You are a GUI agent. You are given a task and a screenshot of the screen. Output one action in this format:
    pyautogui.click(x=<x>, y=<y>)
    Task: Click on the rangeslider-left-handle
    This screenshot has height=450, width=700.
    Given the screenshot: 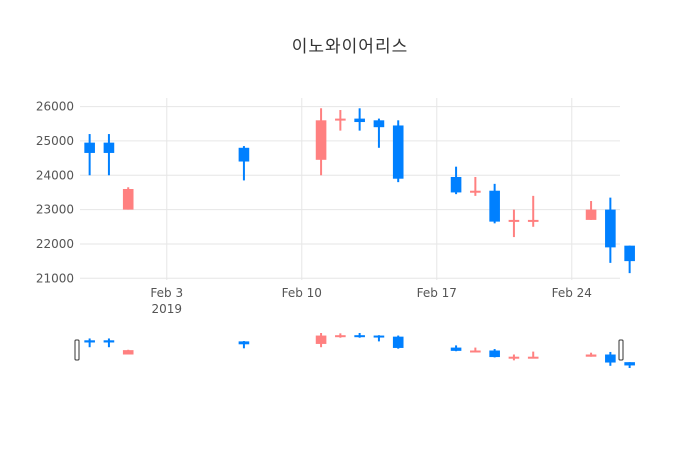 What is the action you would take?
    pyautogui.click(x=77, y=350)
    